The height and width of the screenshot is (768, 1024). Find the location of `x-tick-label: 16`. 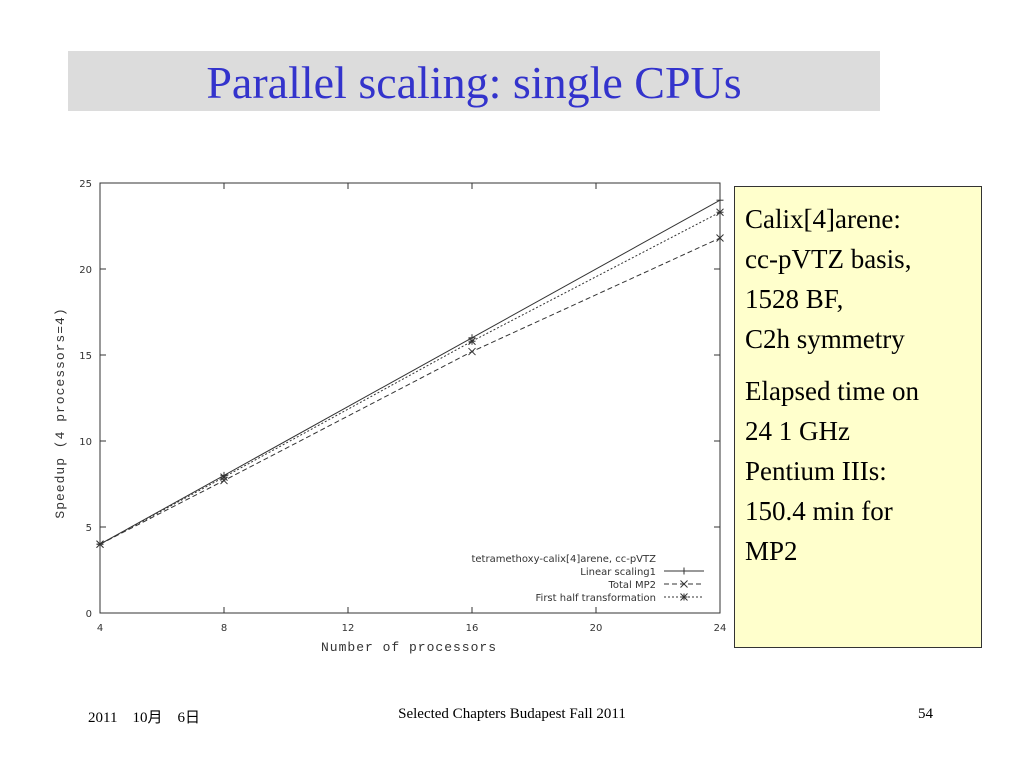

x-tick-label: 16 is located at coordinates (472, 628).